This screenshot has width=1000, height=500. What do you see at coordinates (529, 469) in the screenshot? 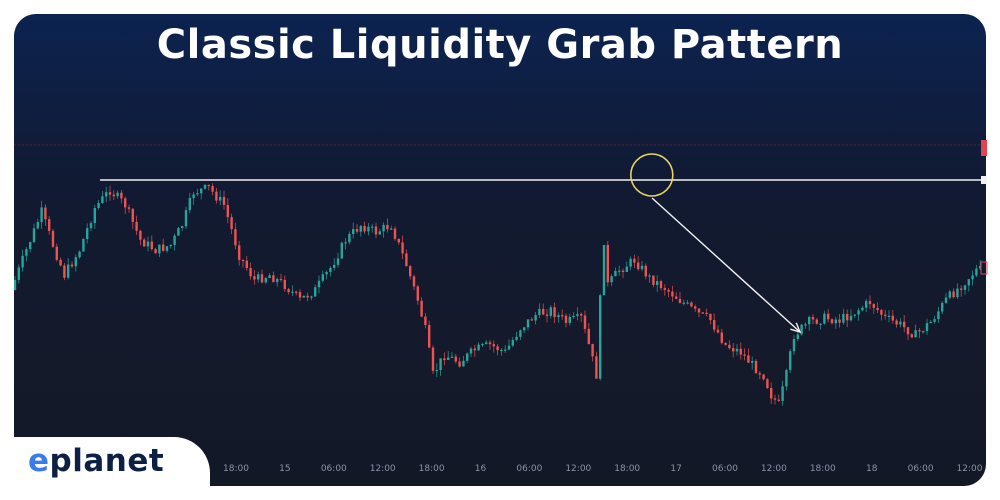
I see `x-axis-tick-label: 06:00` at bounding box center [529, 469].